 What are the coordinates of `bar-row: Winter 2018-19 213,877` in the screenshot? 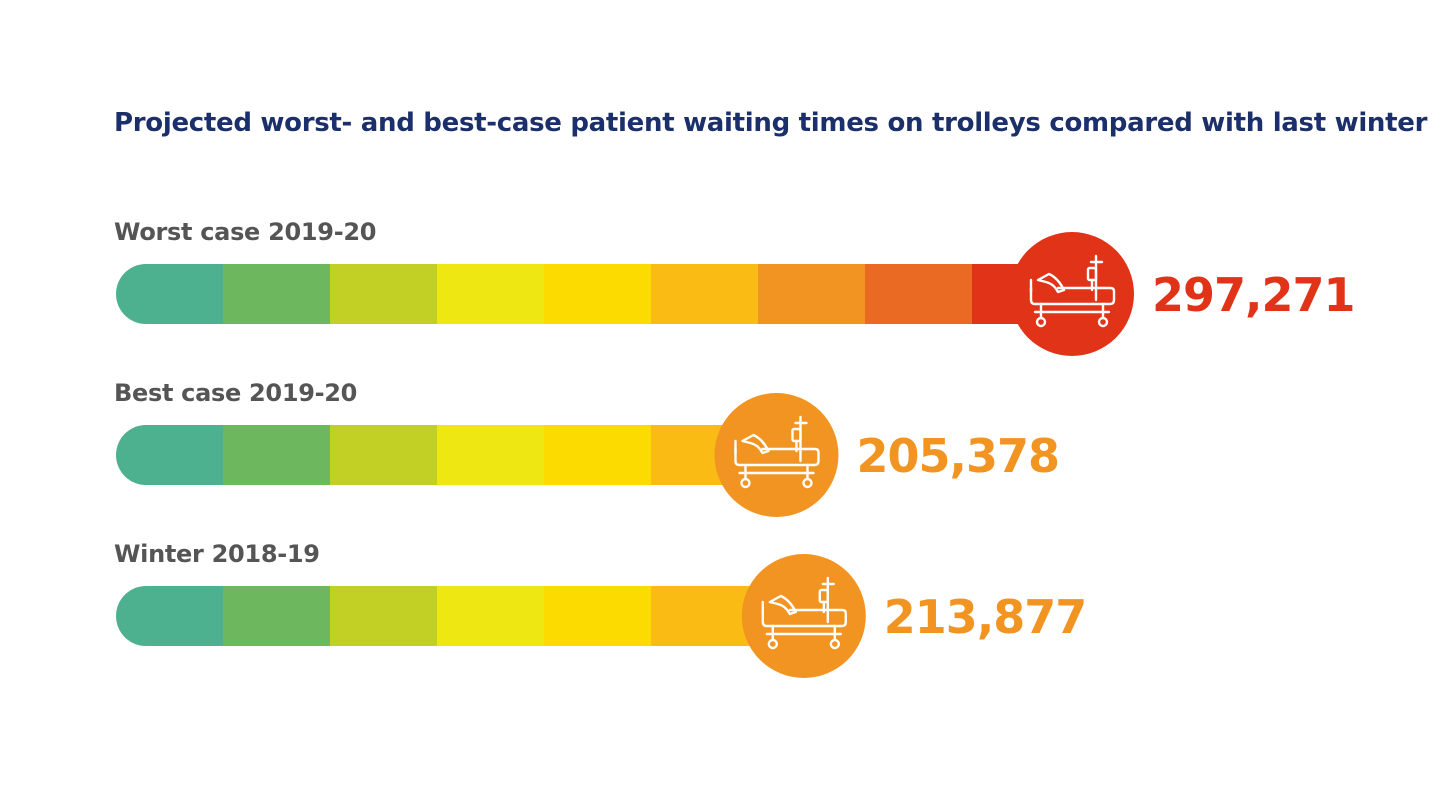 It's located at (600, 609).